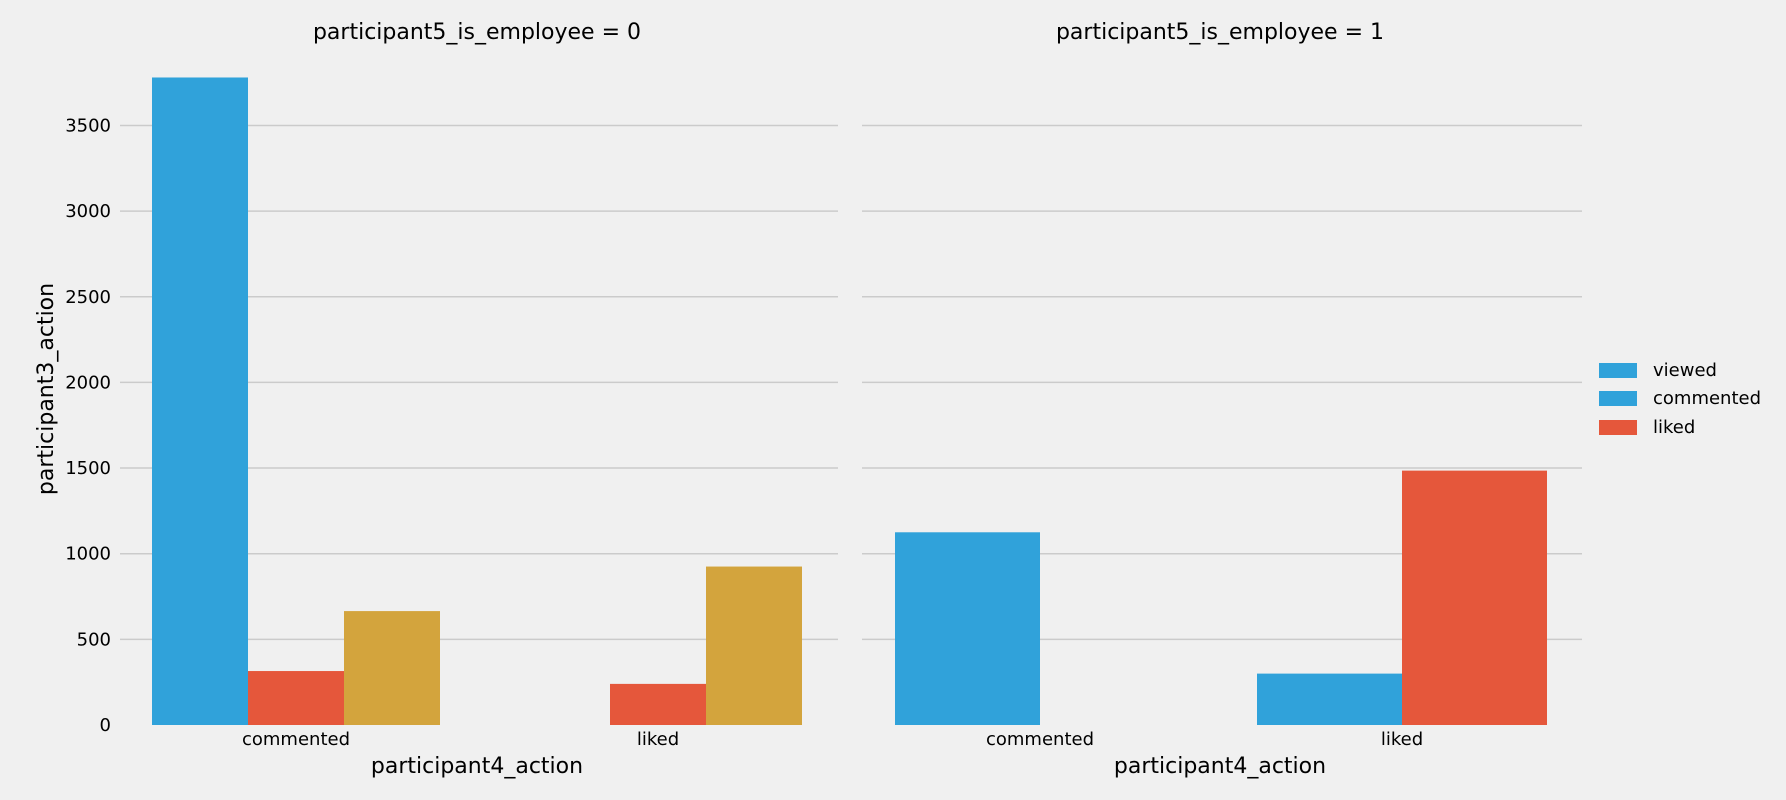 Image resolution: width=1786 pixels, height=800 pixels. What do you see at coordinates (392, 668) in the screenshot?
I see `bar-liked-commented` at bounding box center [392, 668].